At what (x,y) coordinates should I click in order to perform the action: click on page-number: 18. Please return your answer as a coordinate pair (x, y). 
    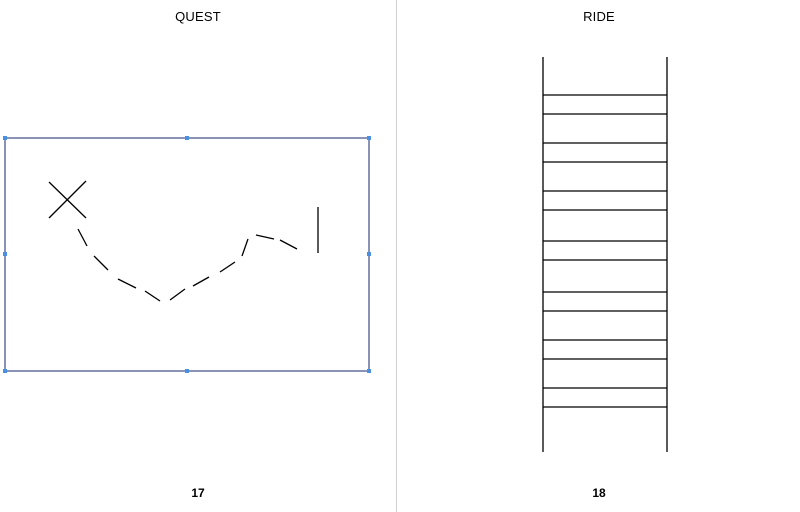
    Looking at the image, I should click on (599, 493).